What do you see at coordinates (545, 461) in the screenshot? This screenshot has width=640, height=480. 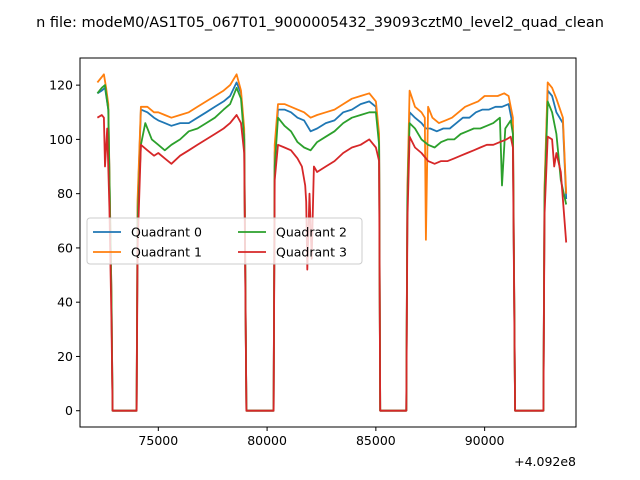 I see `x-axis-offset-label: +4.092e8` at bounding box center [545, 461].